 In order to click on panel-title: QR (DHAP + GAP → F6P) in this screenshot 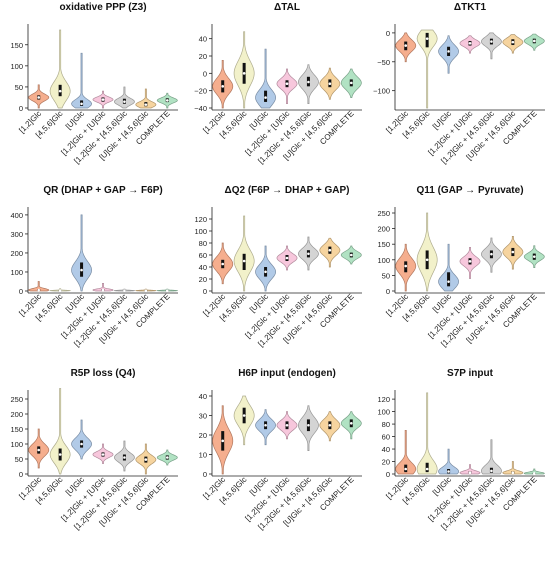, I will do `click(102, 190)`.